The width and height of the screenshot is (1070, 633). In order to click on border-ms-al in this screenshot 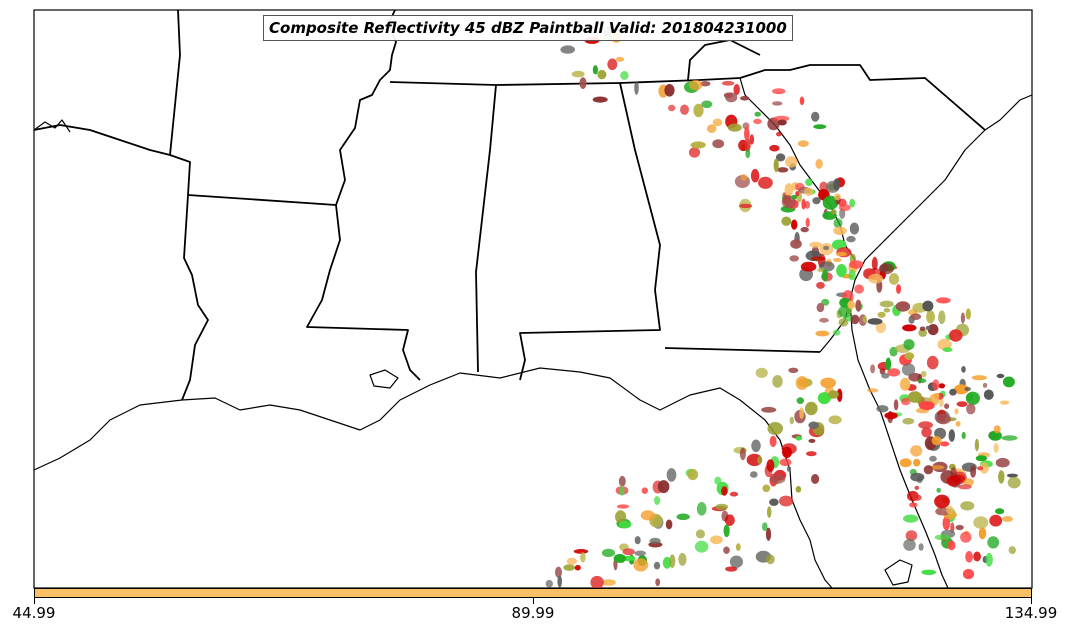, I will do `click(486, 228)`.